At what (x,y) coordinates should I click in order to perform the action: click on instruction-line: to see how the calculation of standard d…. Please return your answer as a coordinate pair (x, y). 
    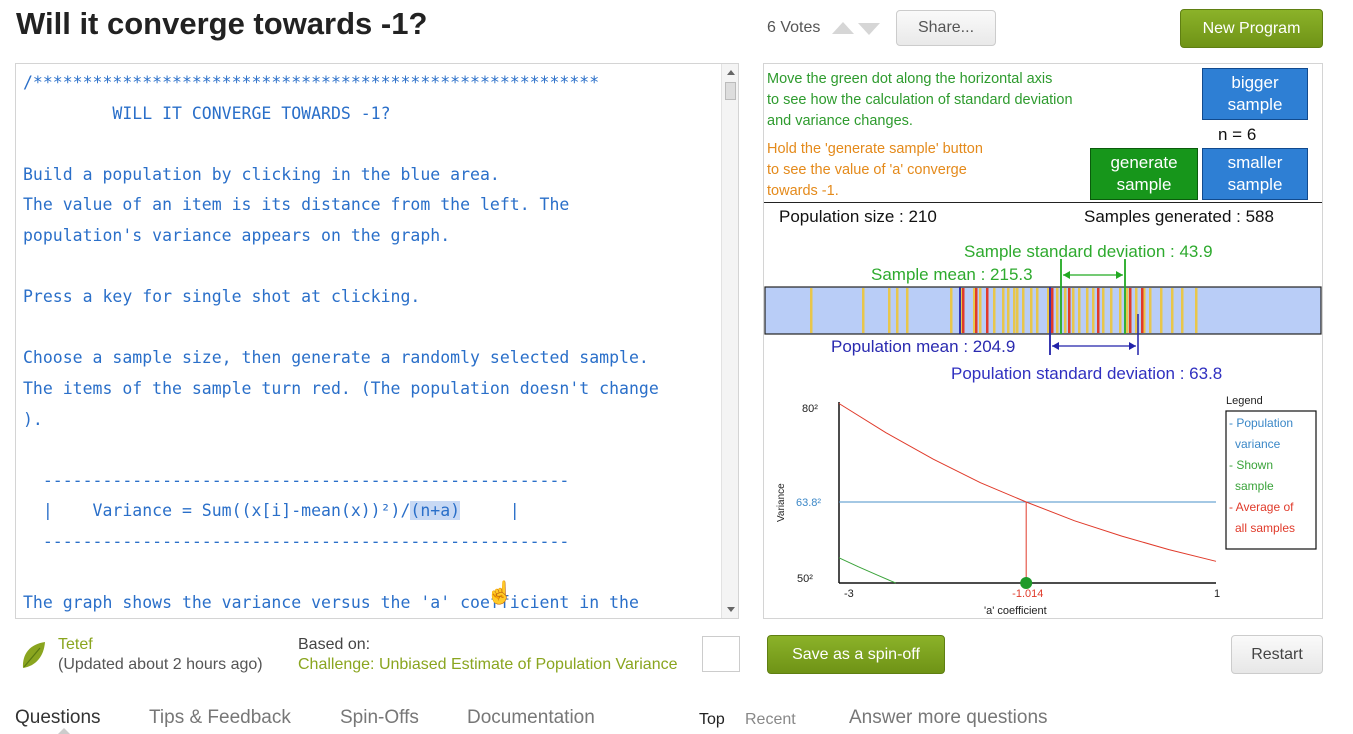
    Looking at the image, I should click on (920, 100).